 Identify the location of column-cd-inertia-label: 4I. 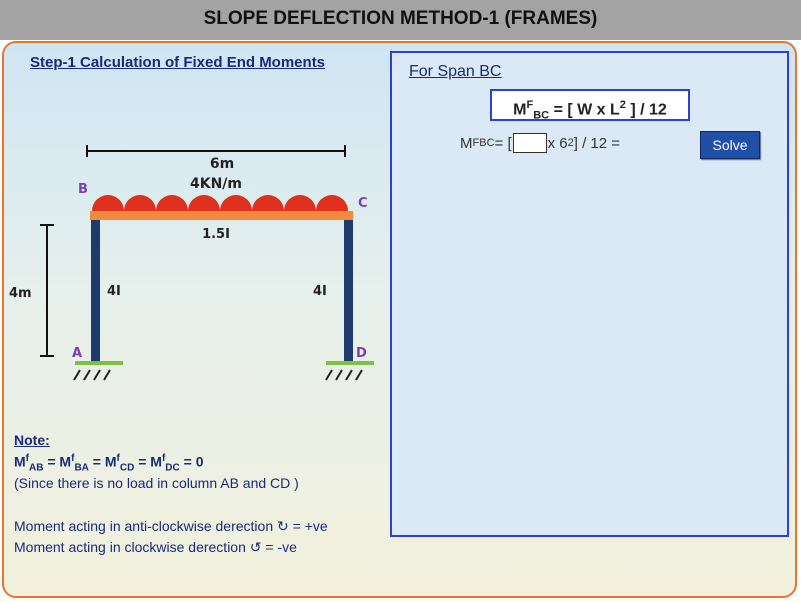
(320, 291).